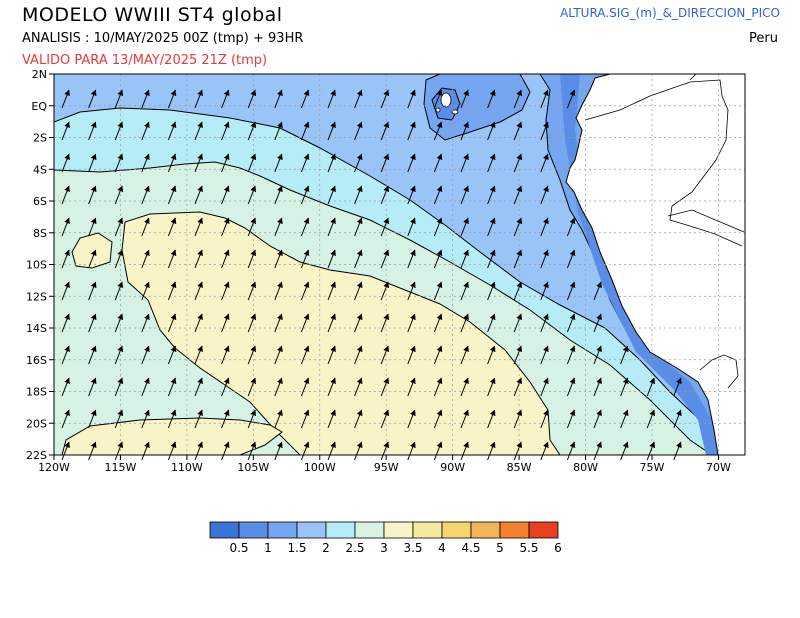  Describe the element at coordinates (152, 15) in the screenshot. I see `map-title: MODELO WWIII ST4 global` at that location.